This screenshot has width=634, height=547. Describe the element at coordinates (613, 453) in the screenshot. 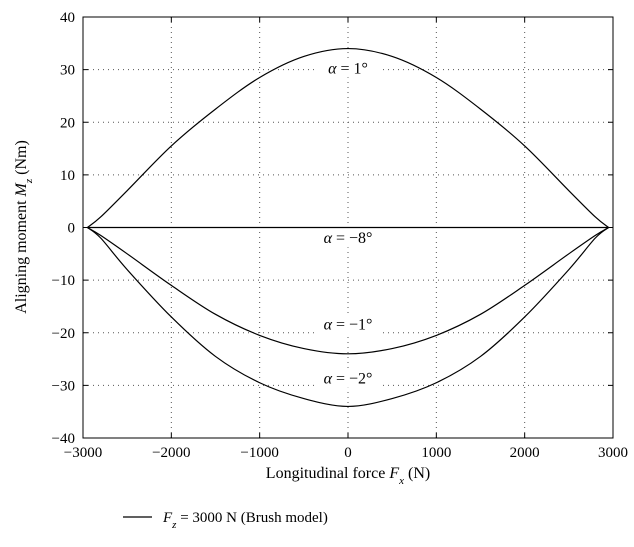

I see `x-tick-label: 3000` at that location.